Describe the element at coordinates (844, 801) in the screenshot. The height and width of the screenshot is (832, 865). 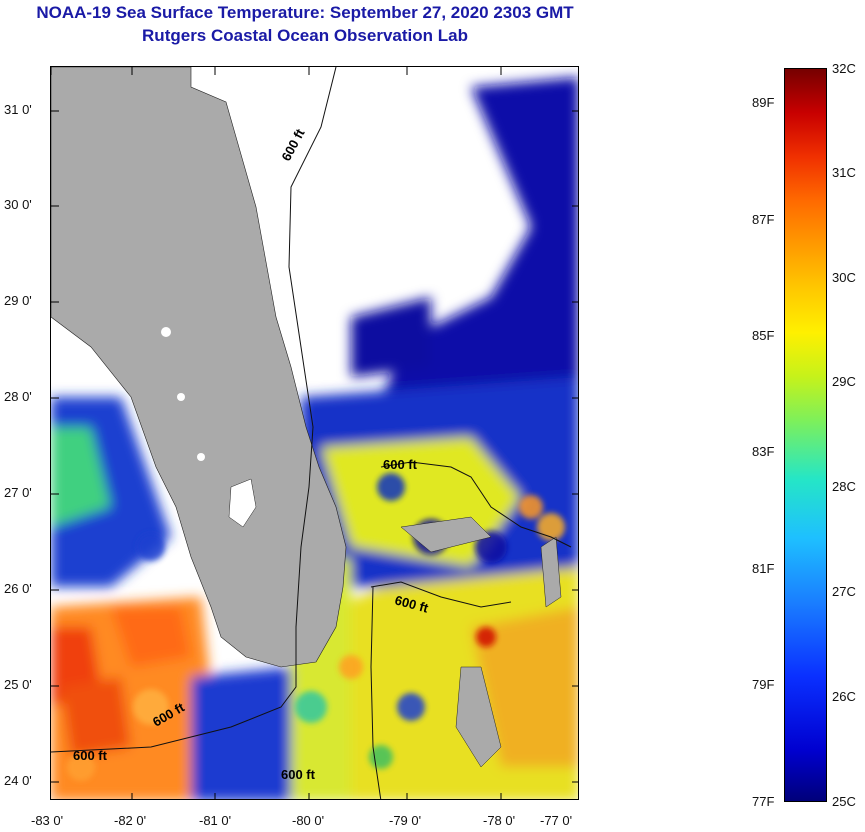
I see `colorbar-celsius-label: 25C` at that location.